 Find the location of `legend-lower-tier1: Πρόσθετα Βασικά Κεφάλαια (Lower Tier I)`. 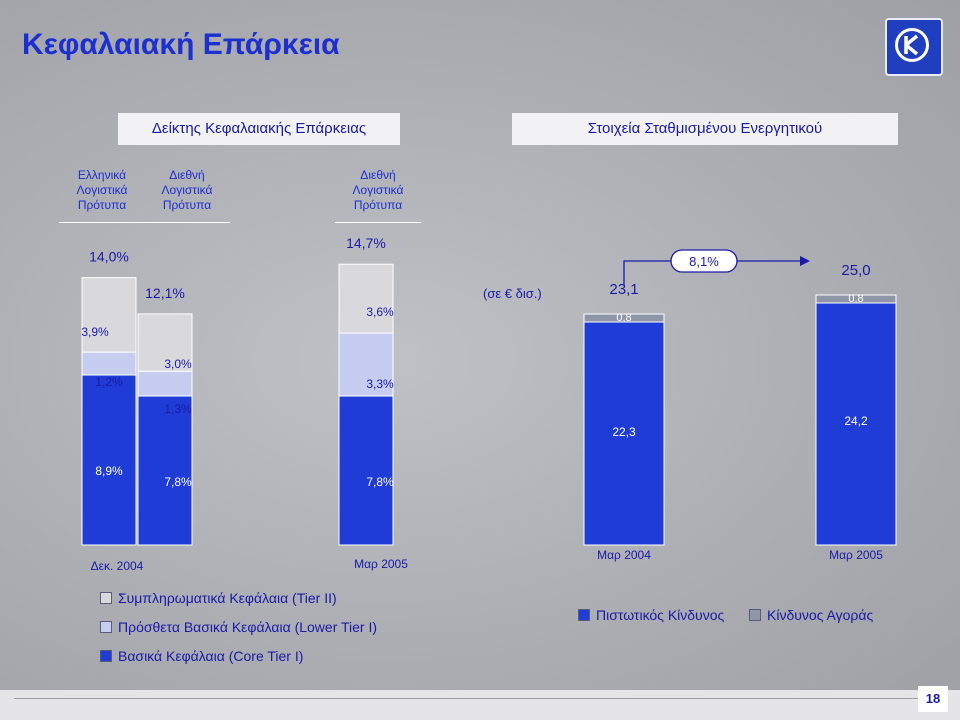

legend-lower-tier1: Πρόσθετα Βασικά Κεφάλαια (Lower Tier I) is located at coordinates (238, 627).